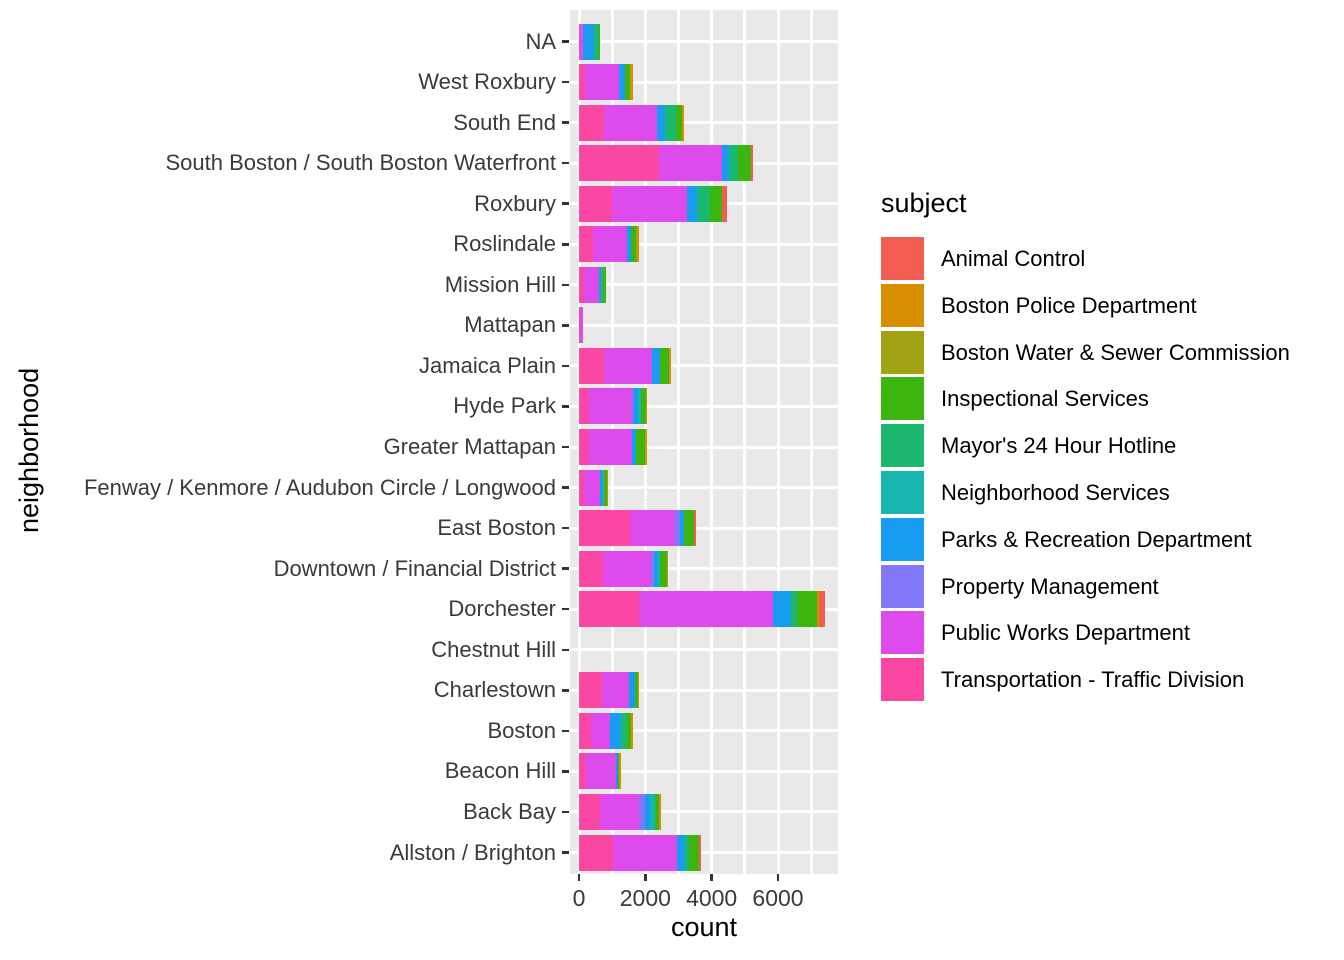  Describe the element at coordinates (1013, 258) in the screenshot. I see `legend-label: Animal Control` at that location.